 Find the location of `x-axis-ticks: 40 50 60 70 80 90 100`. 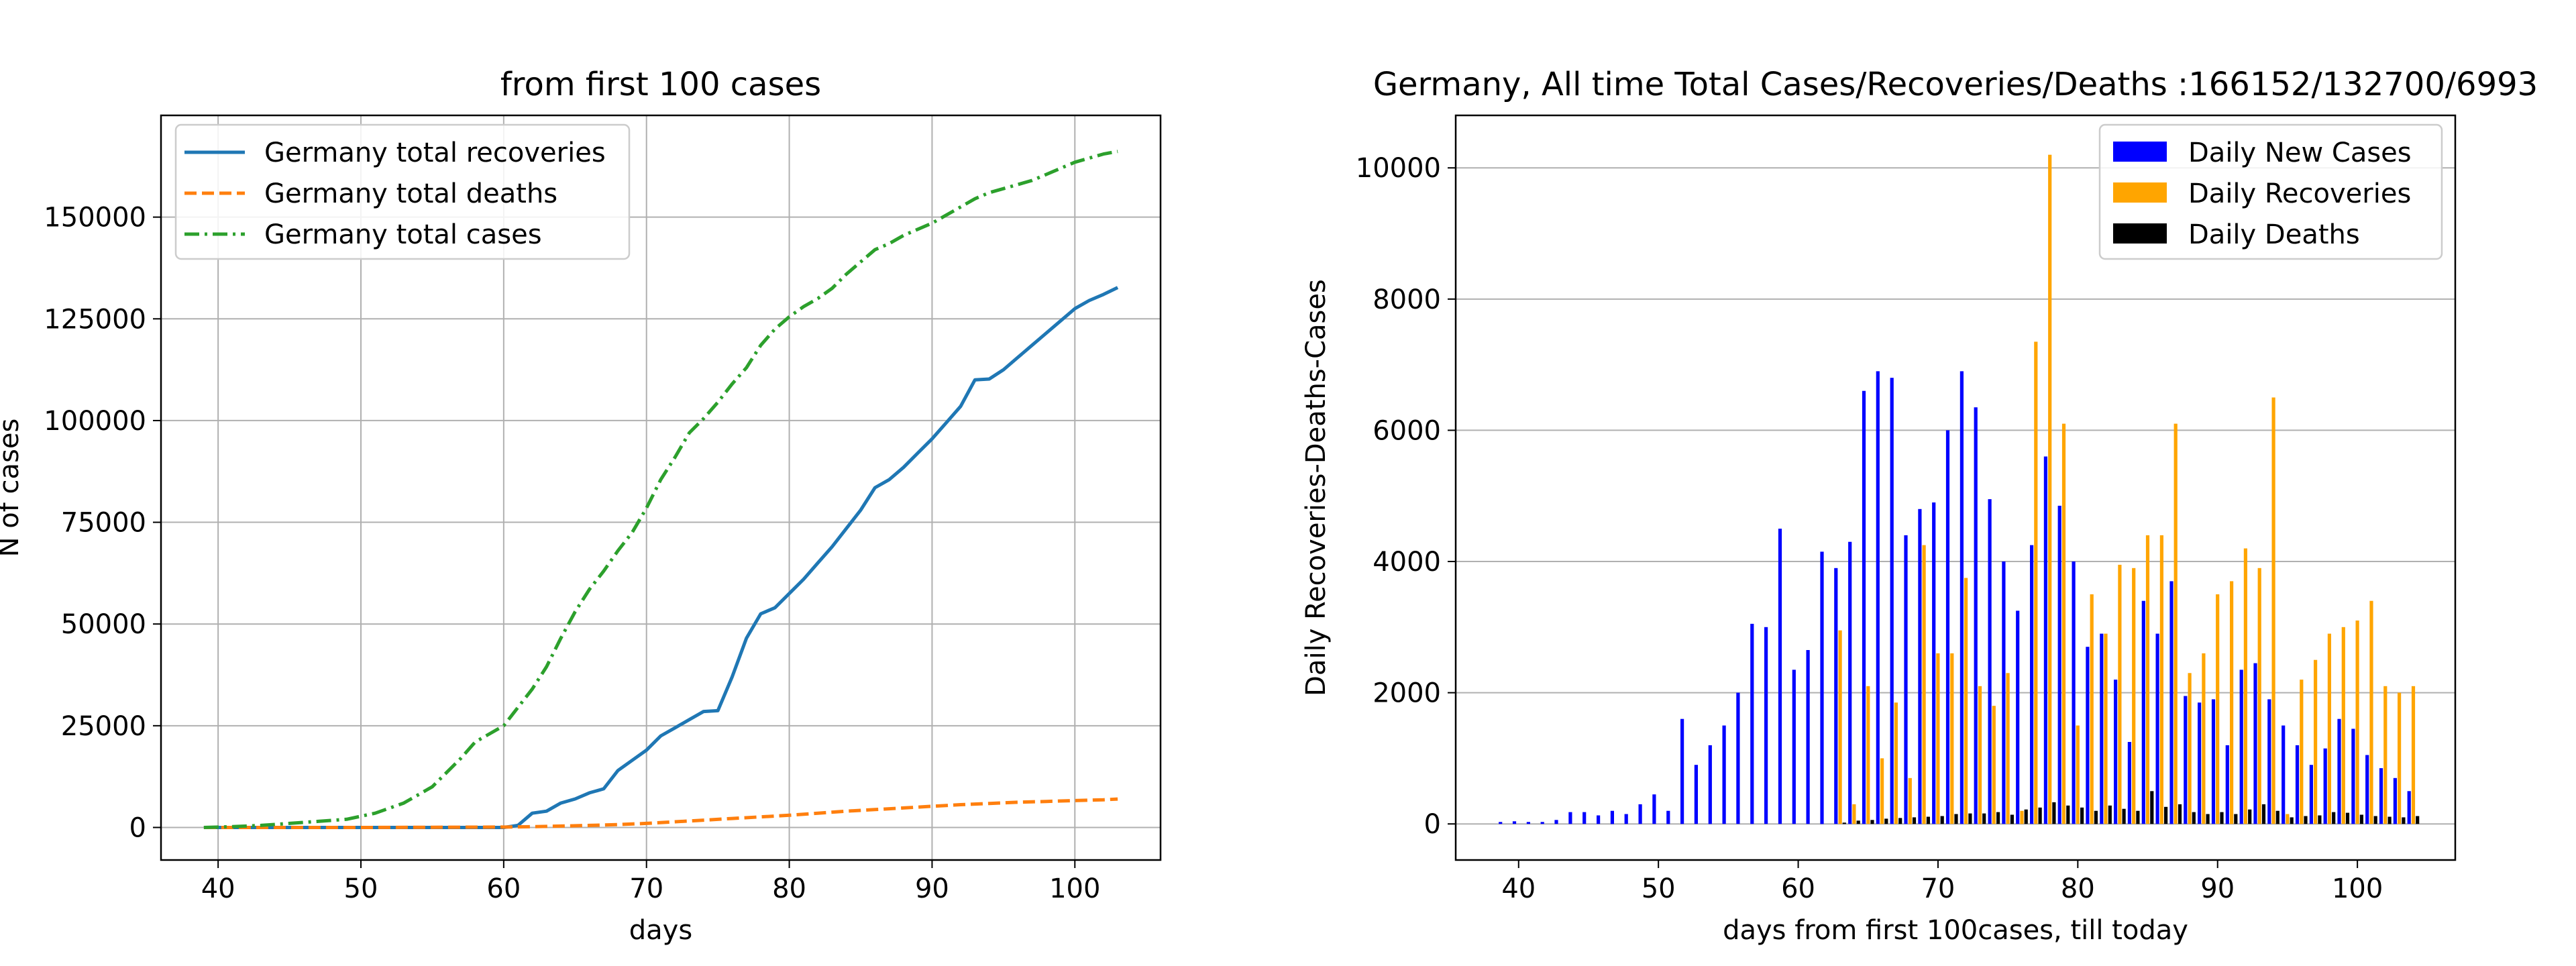

x-axis-ticks: 40 50 60 70 80 90 100 is located at coordinates (1942, 882).